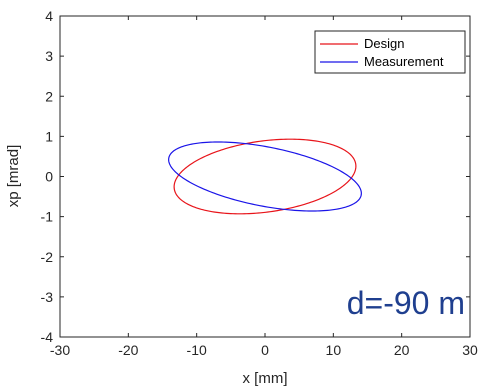  What do you see at coordinates (402, 350) in the screenshot?
I see `x-tick-label: 20` at bounding box center [402, 350].